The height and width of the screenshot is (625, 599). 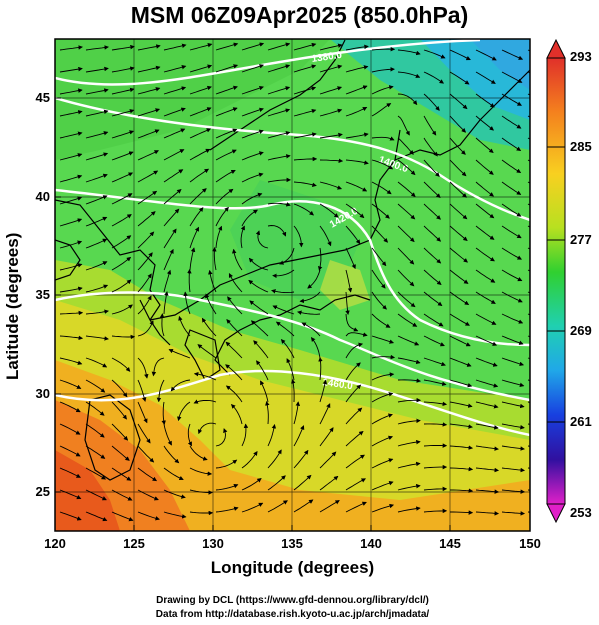 I want to click on x-tick-label: 150, so click(x=530, y=543).